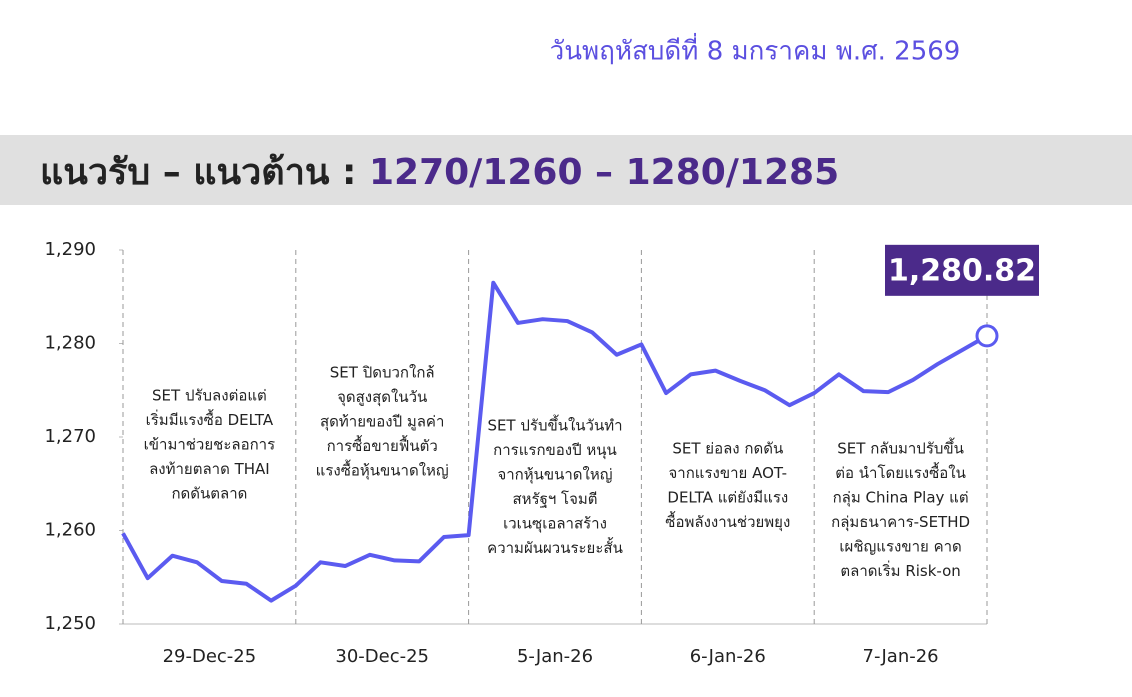 The image size is (1132, 697). I want to click on title: แนวรับ – แนวต้าน : 1270/1260 – 1280/1285, so click(439, 172).